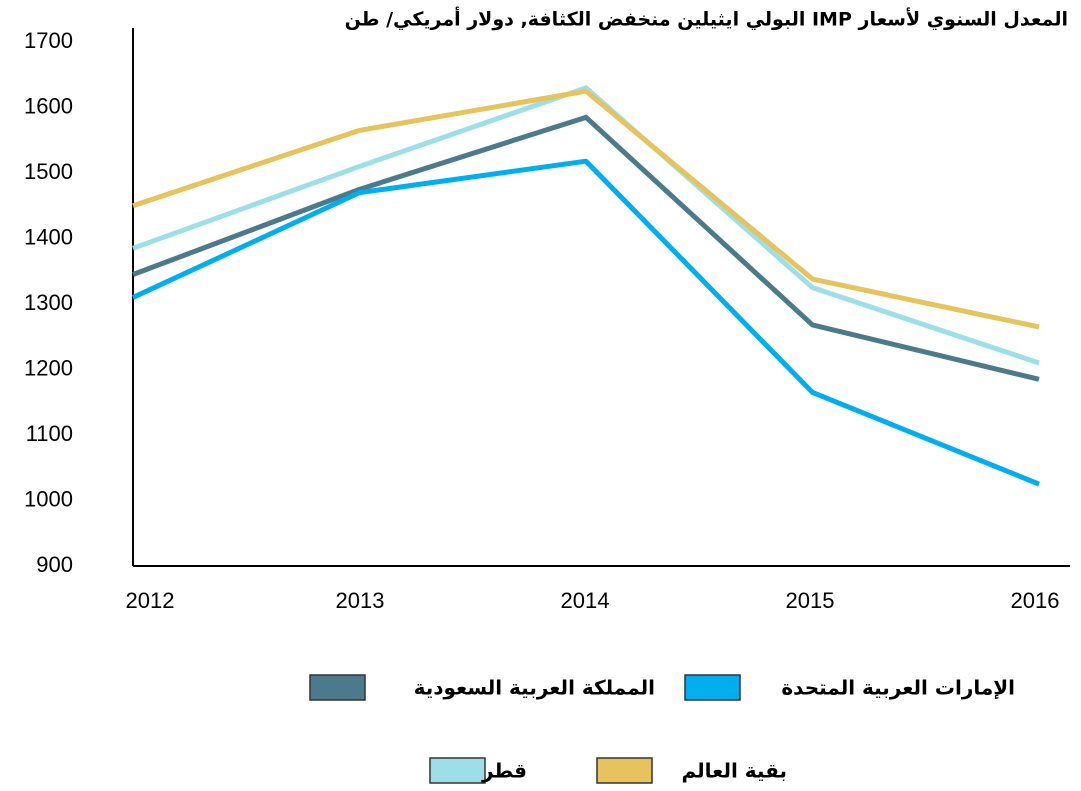 The height and width of the screenshot is (791, 1081). Describe the element at coordinates (48, 171) in the screenshot. I see `y-tick-label: 1500` at that location.